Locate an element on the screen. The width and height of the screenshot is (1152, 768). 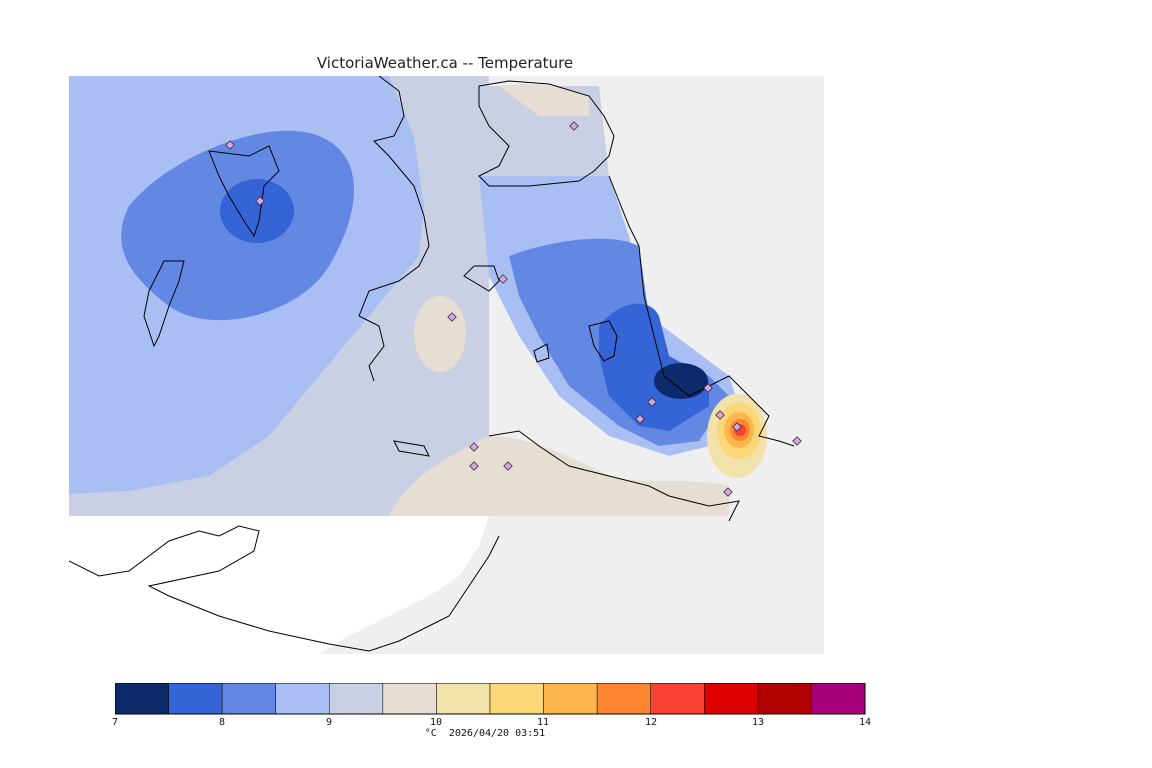
map-title: VictoriaWeather.ca -- Temperature is located at coordinates (445, 63).